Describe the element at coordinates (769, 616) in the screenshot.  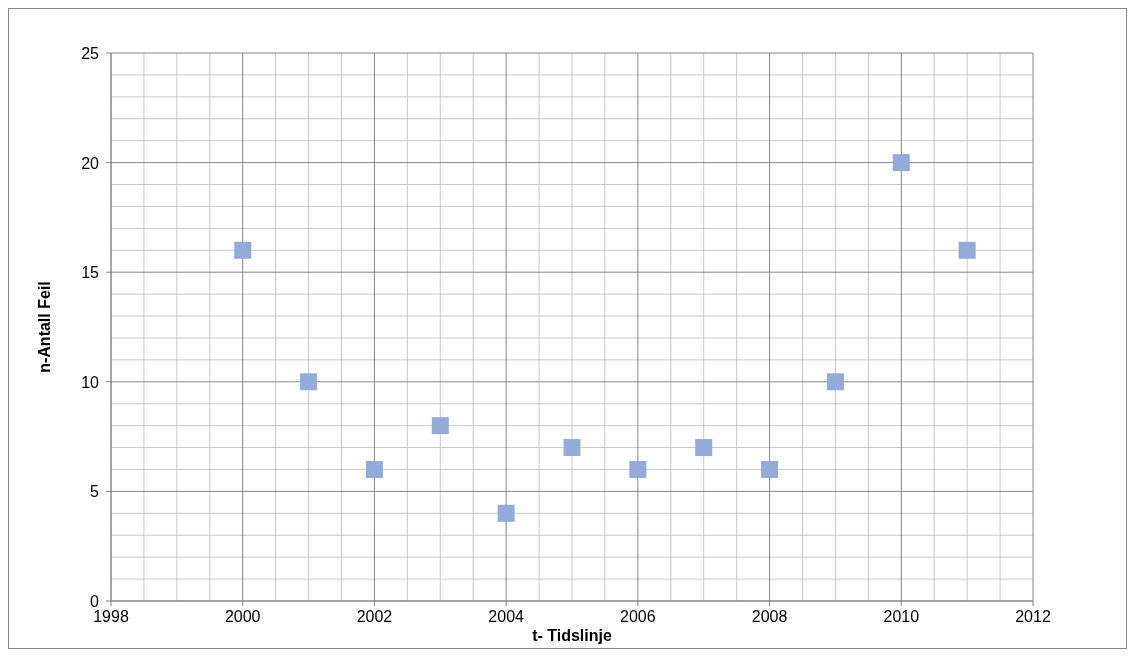
I see `x-tick-label: 2008` at that location.